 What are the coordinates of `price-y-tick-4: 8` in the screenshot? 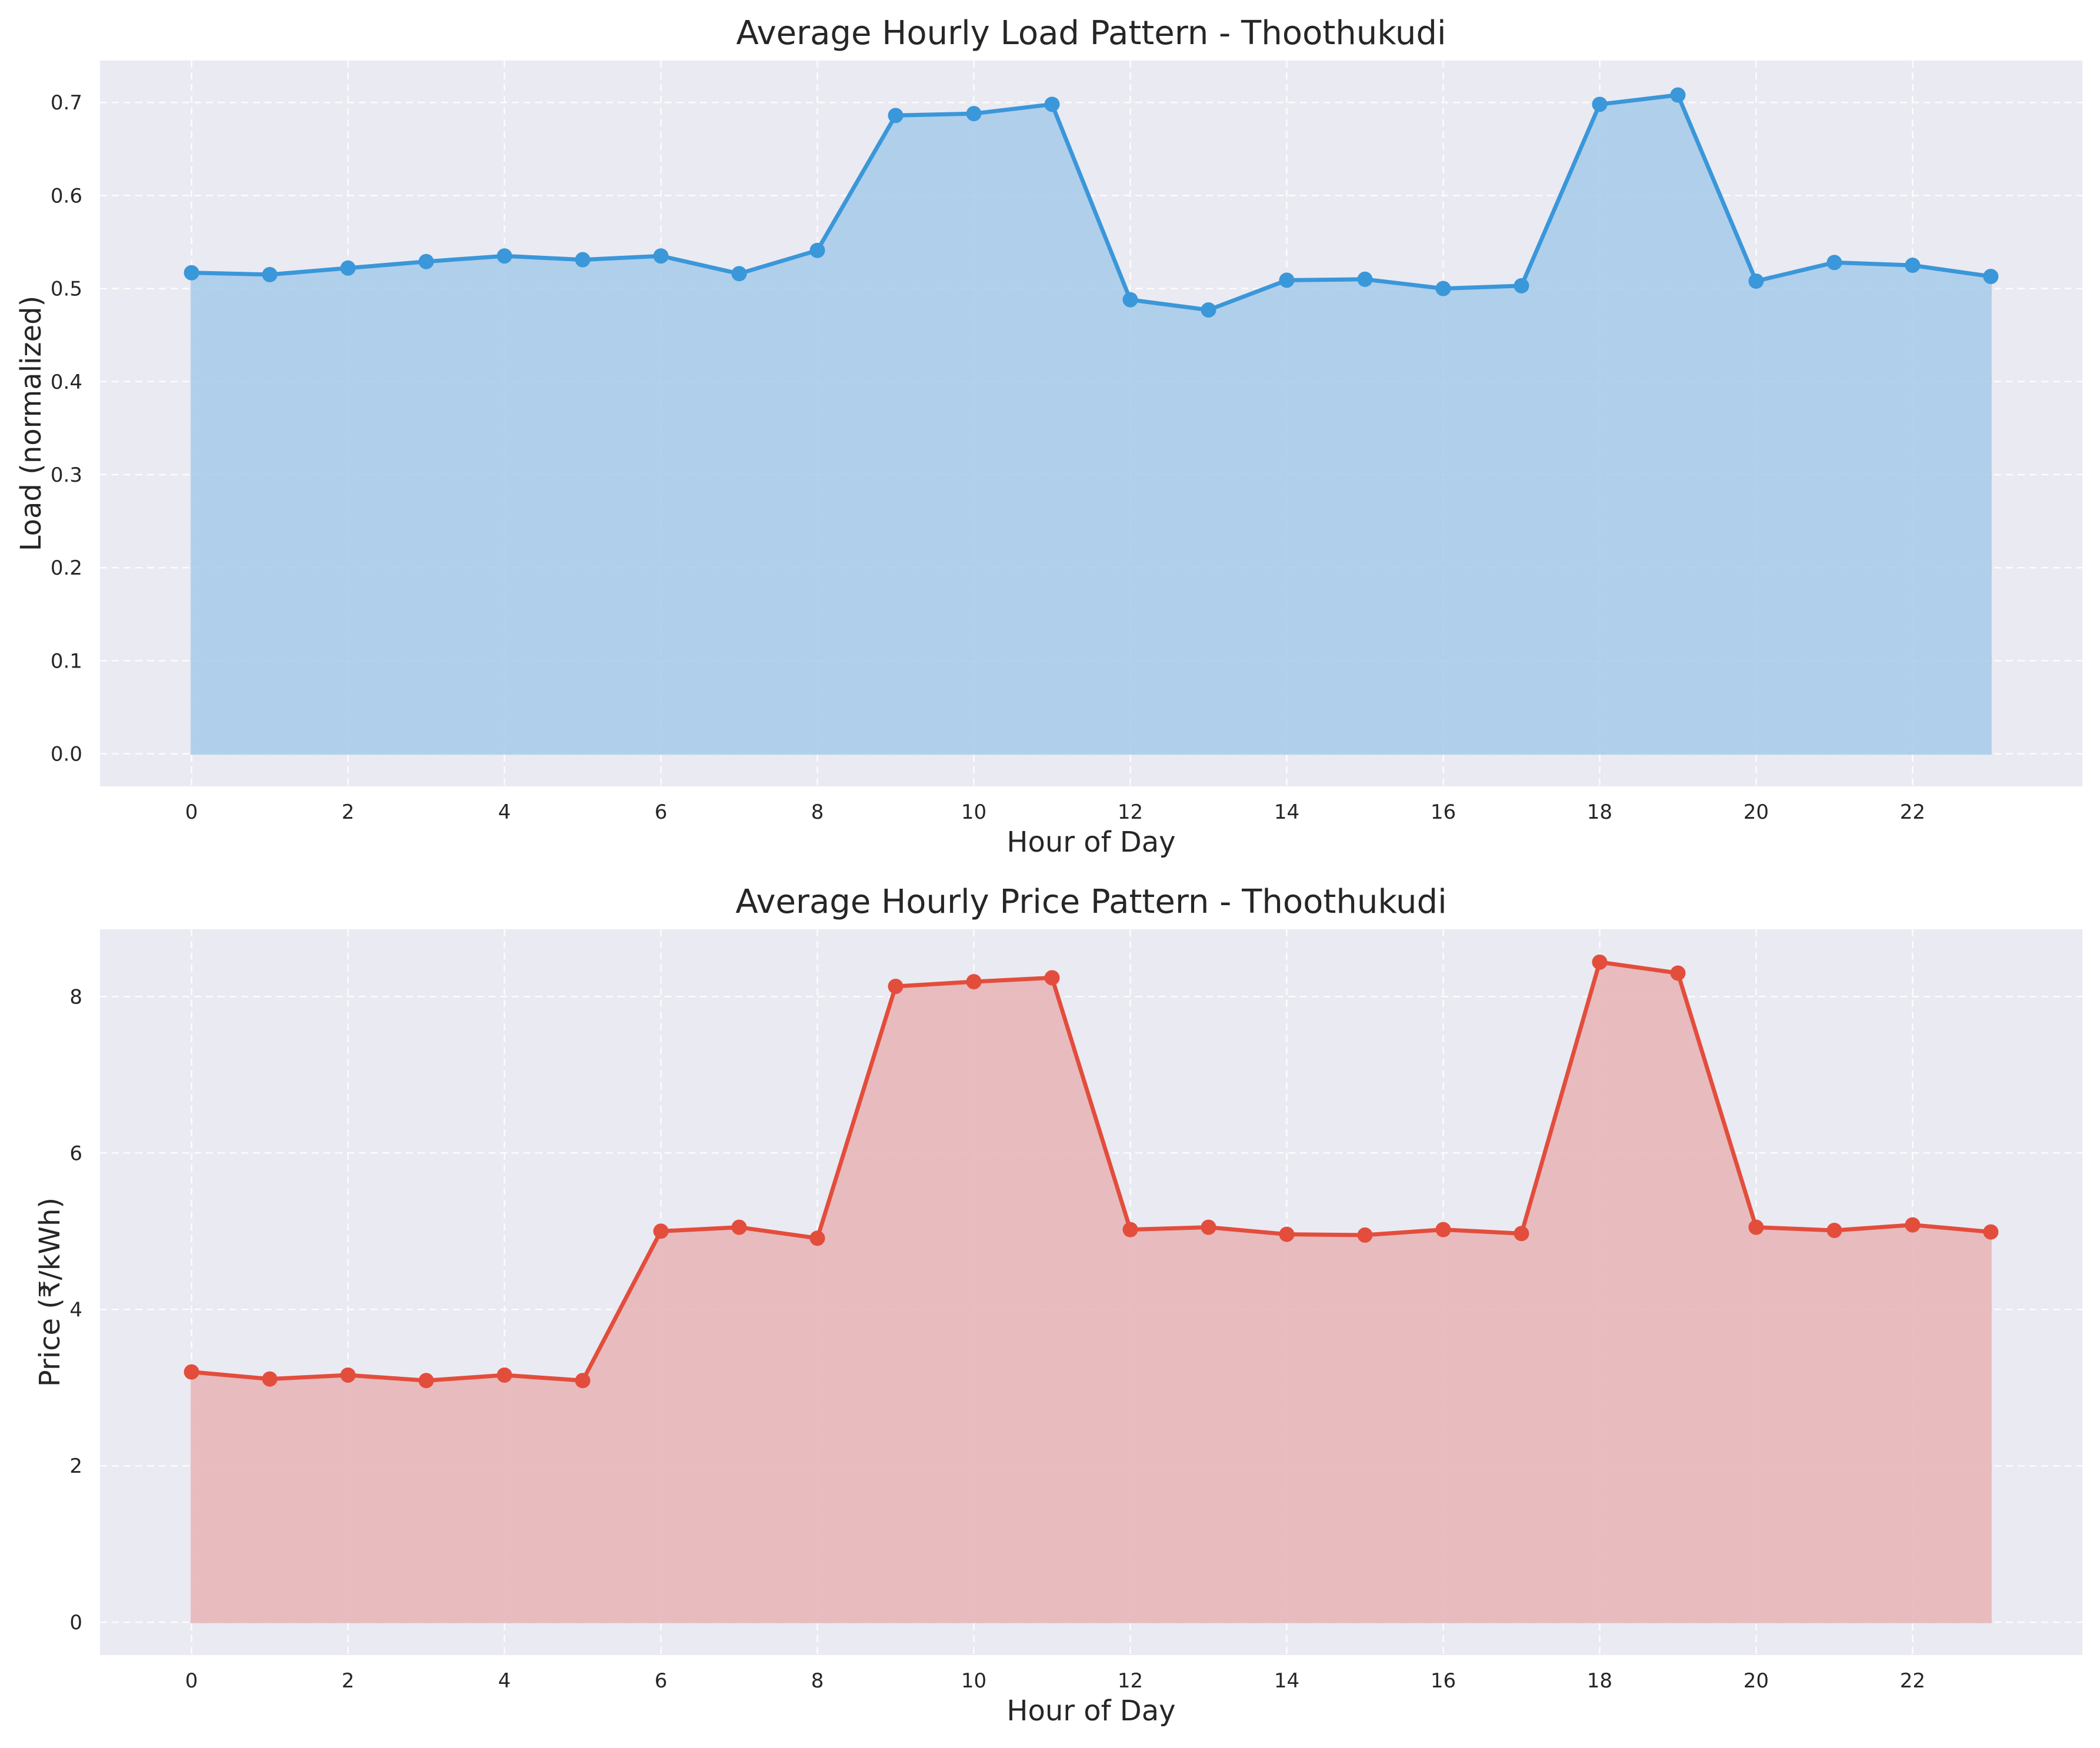 It's located at (75, 997).